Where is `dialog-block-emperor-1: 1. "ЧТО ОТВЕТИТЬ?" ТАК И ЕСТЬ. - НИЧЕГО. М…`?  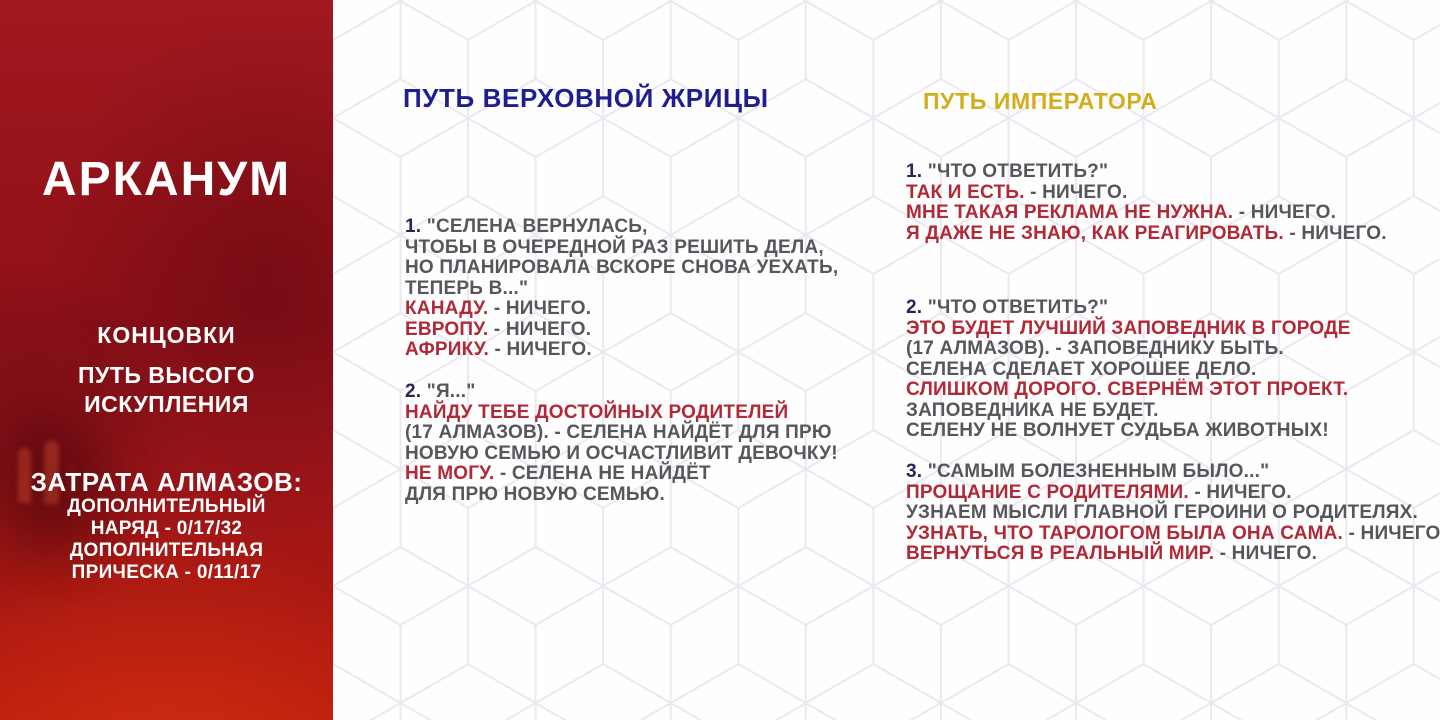
dialog-block-emperor-1: 1. "ЧТО ОТВЕТИТЬ?" ТАК И ЕСТЬ. - НИЧЕГО. М… is located at coordinates (1146, 203).